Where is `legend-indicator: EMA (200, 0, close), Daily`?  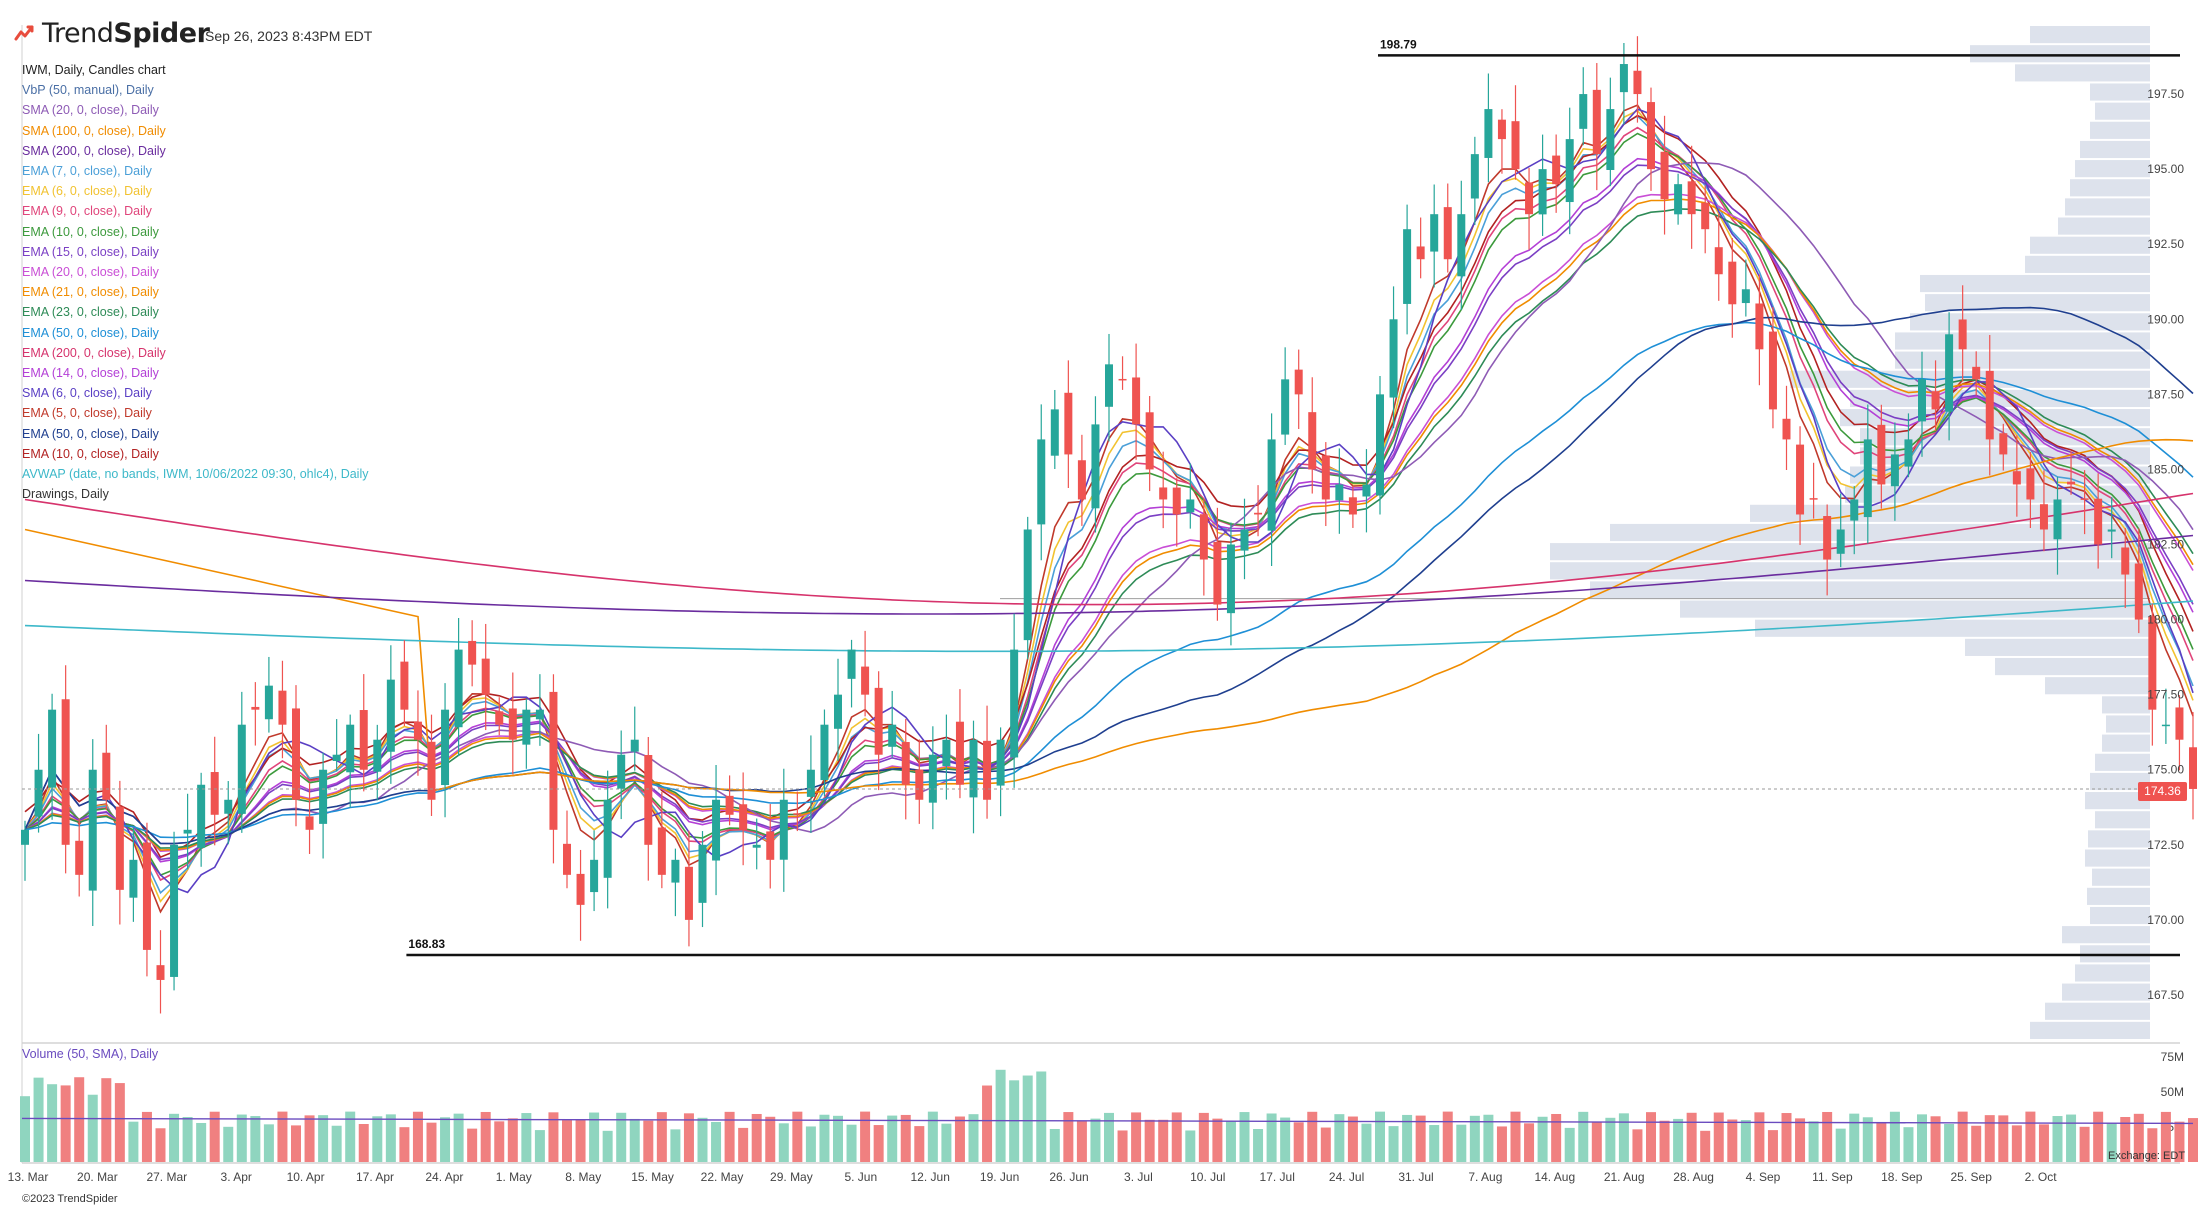 legend-indicator: EMA (200, 0, close), Daily is located at coordinates (94, 352).